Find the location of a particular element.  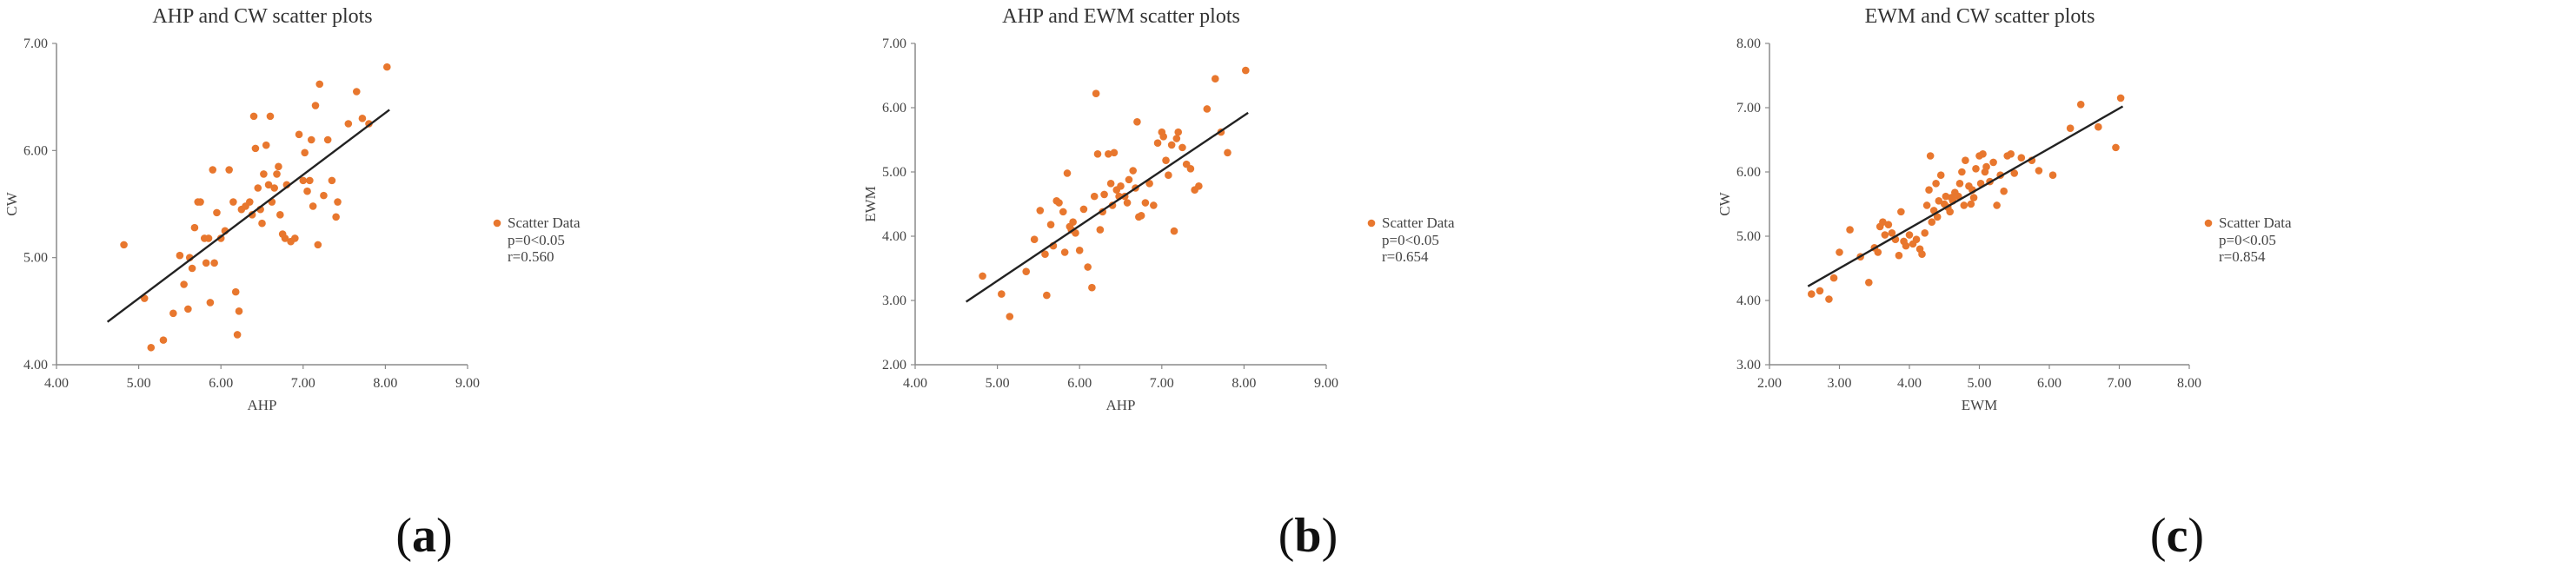

y-tick-label: 2.00 is located at coordinates (894, 365).